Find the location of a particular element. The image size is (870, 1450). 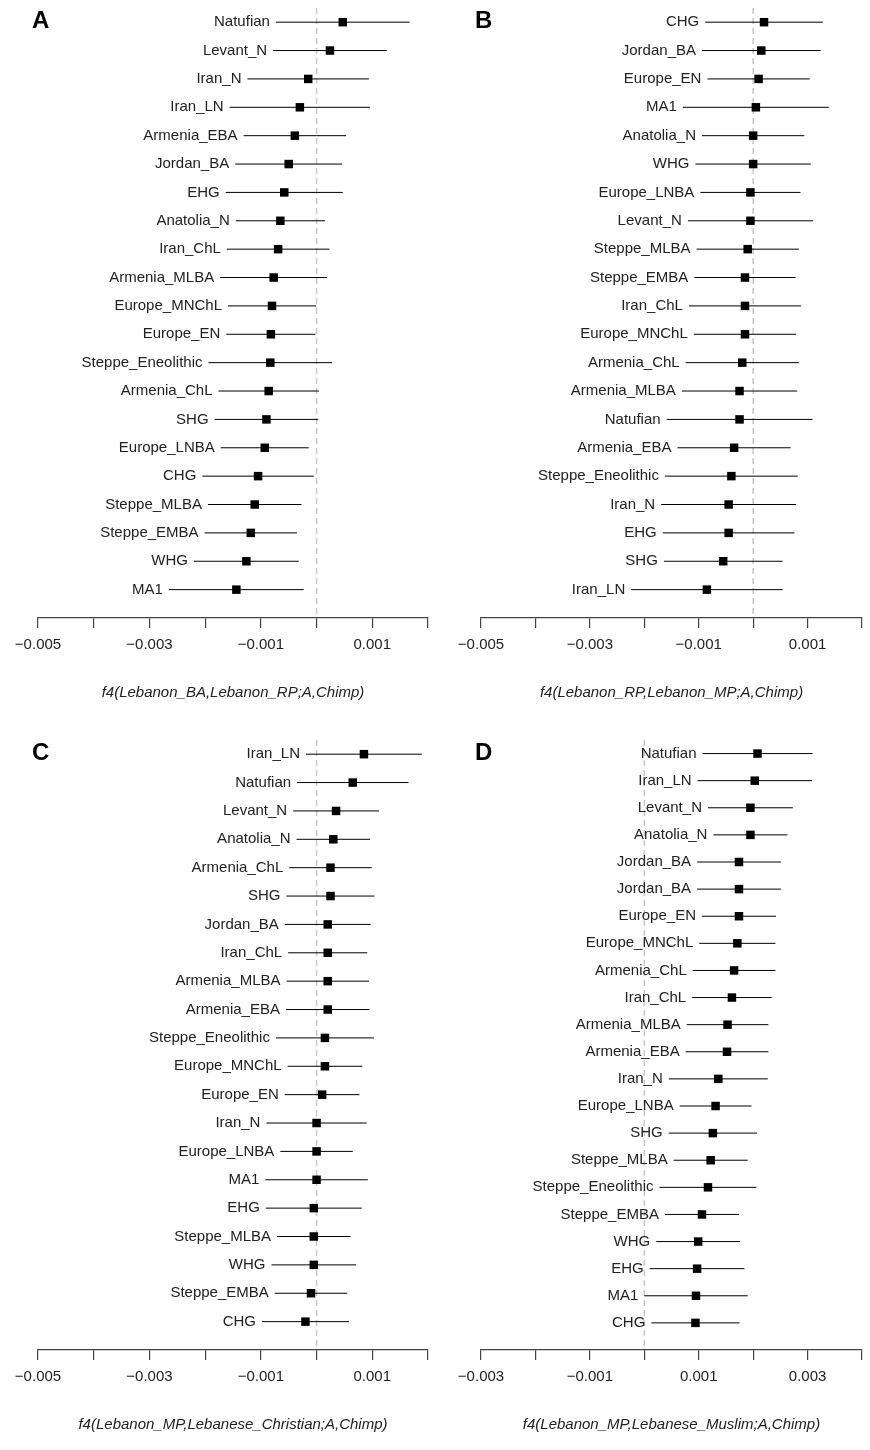

chart-title: C is located at coordinates (41, 752).